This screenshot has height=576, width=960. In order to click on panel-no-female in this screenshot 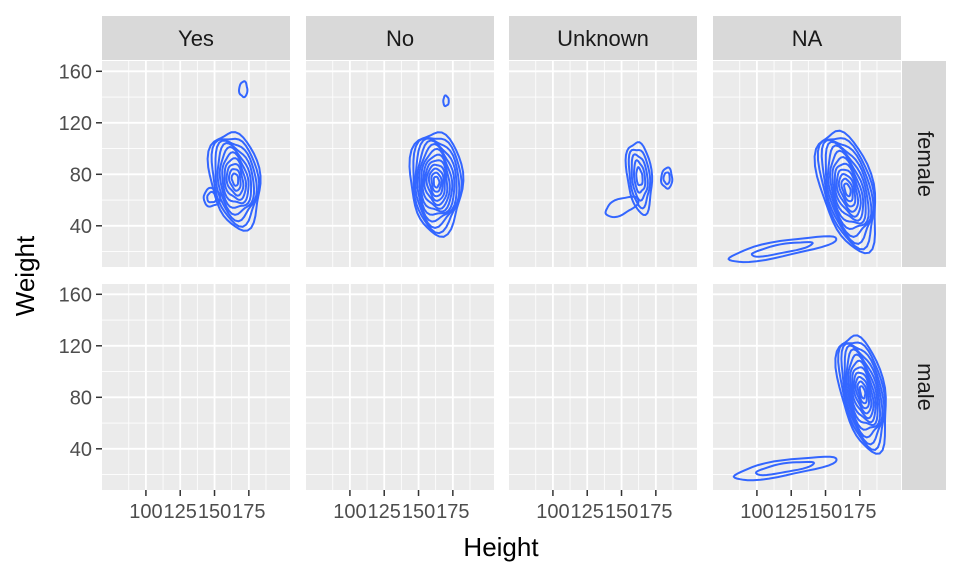, I will do `click(400, 164)`.